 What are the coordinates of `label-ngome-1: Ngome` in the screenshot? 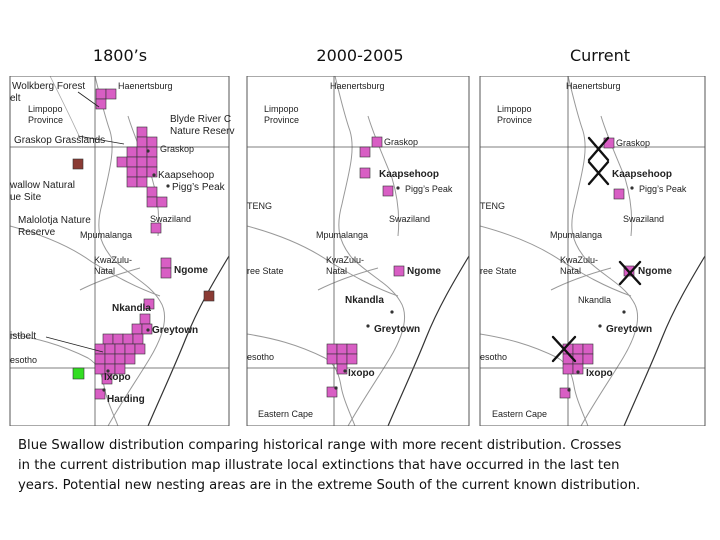 It's located at (191, 270).